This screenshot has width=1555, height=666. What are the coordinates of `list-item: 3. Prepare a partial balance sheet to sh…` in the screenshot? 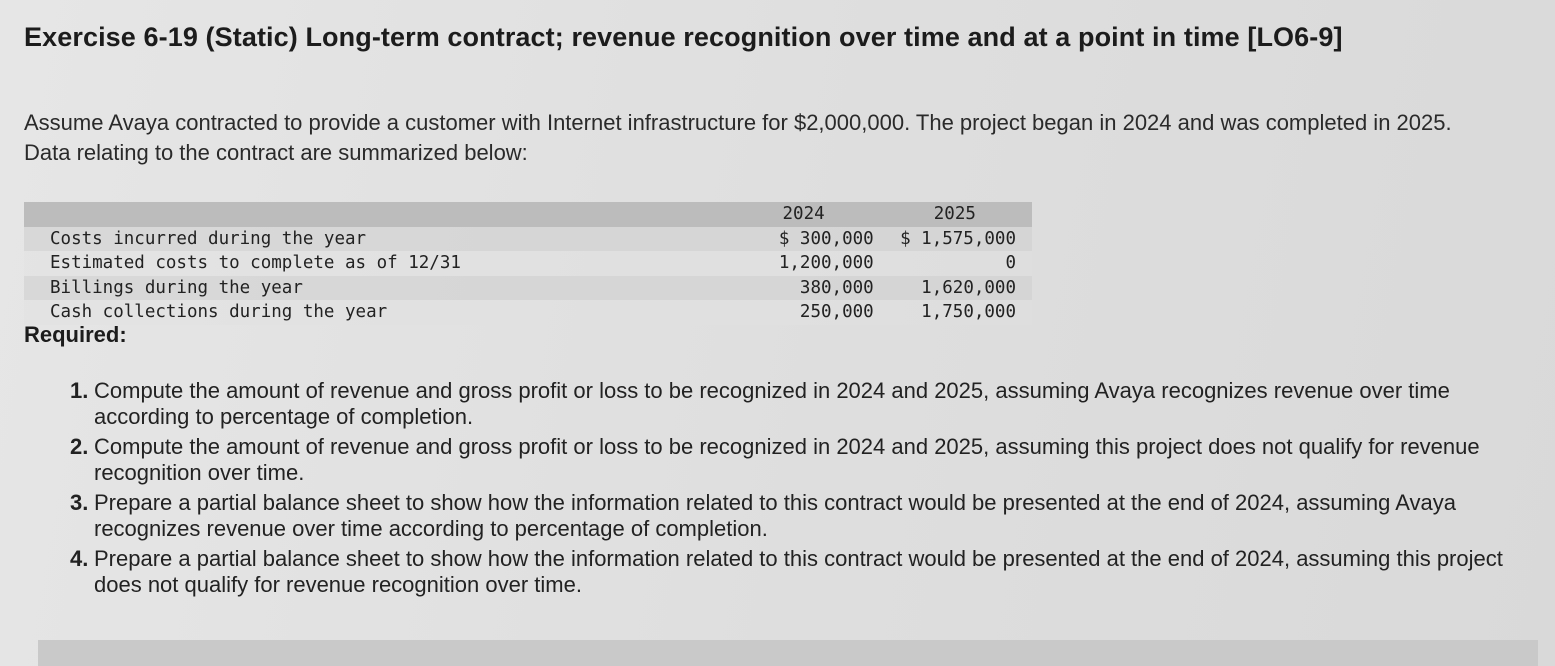 It's located at (790, 516).